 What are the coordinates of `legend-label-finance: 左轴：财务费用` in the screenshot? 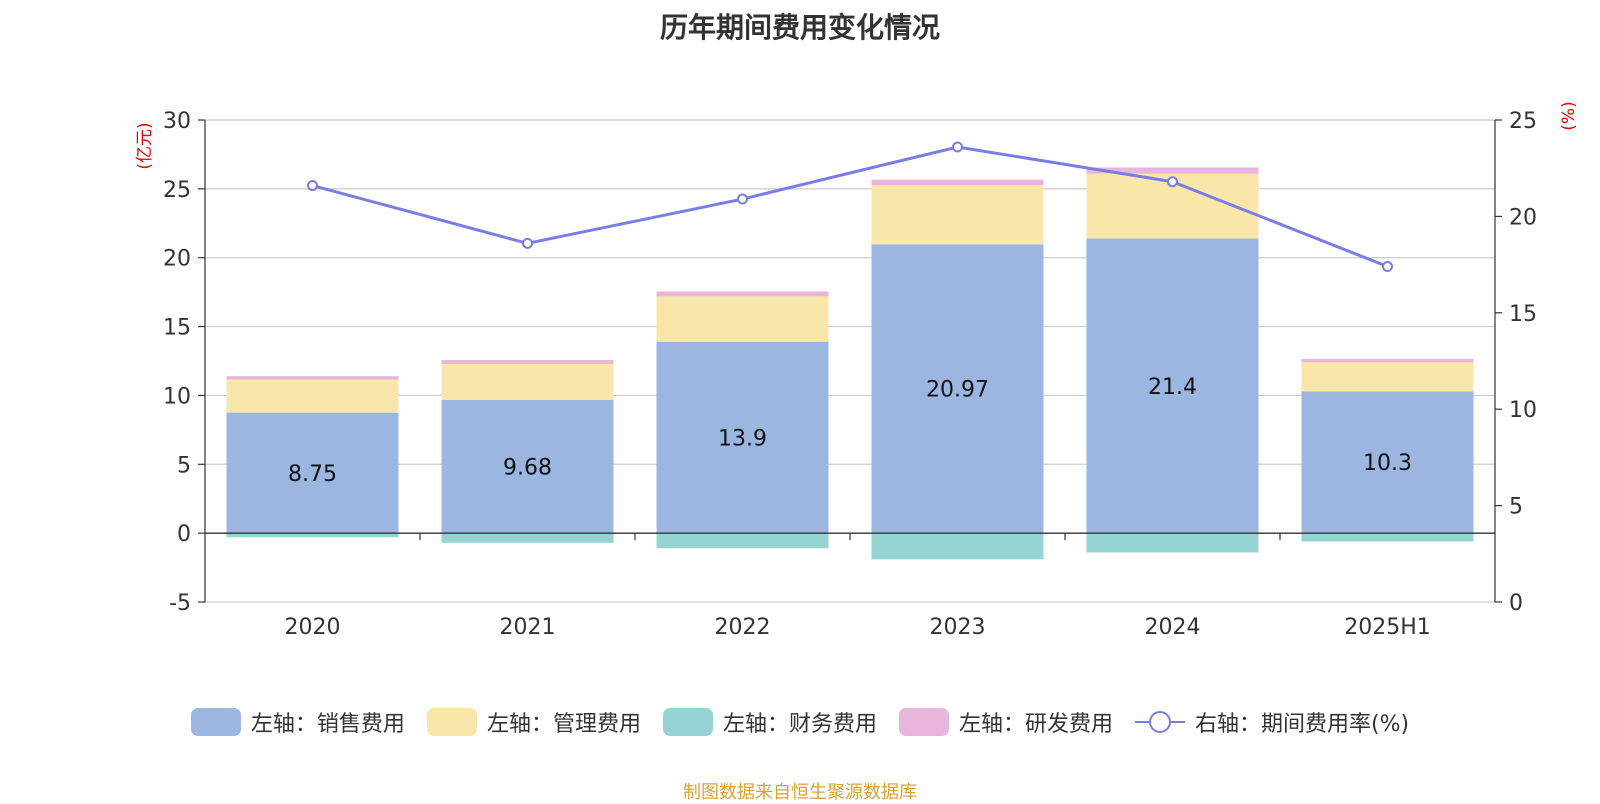 It's located at (799, 724).